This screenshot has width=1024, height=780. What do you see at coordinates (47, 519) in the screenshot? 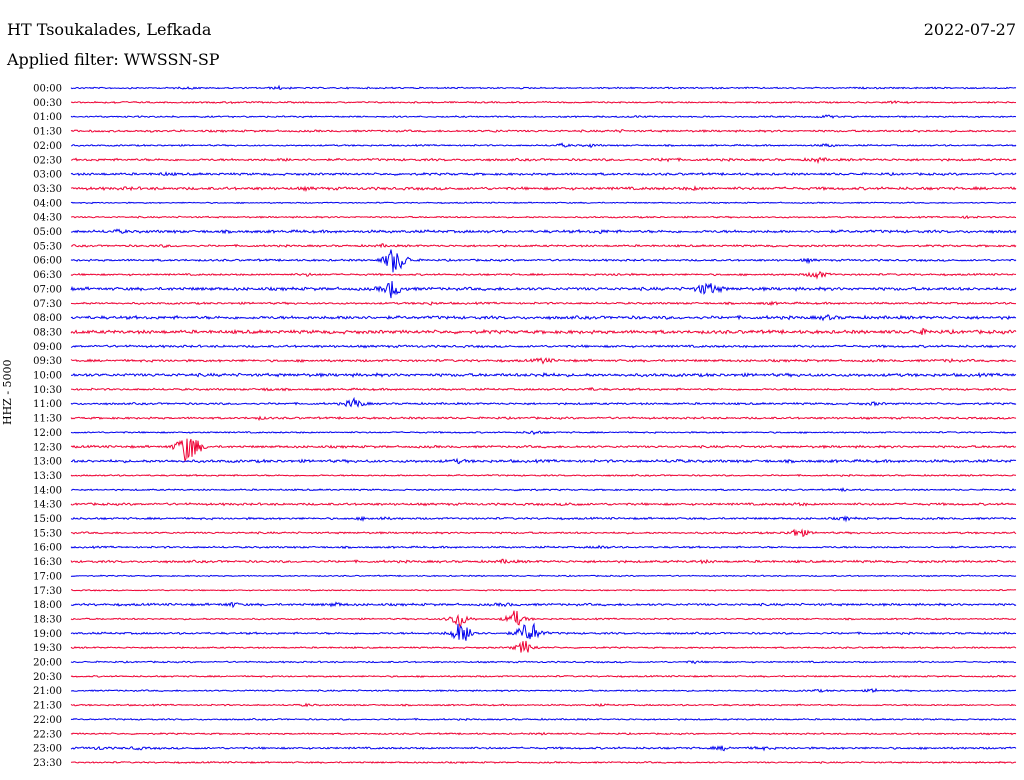
I see `time-label: 15:00` at bounding box center [47, 519].